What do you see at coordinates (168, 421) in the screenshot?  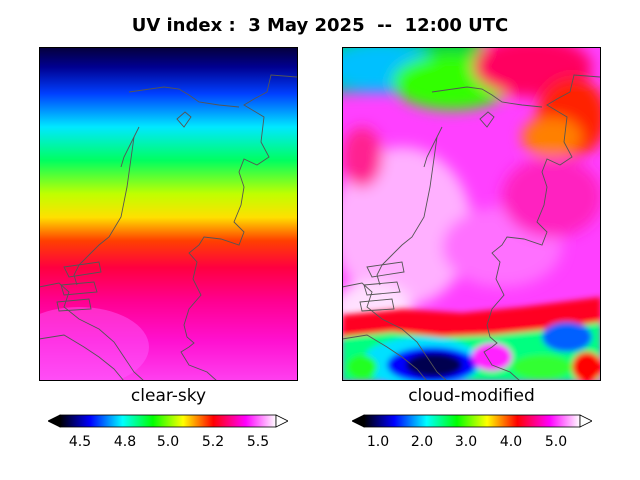 I see `clear-sky-colorbar` at bounding box center [168, 421].